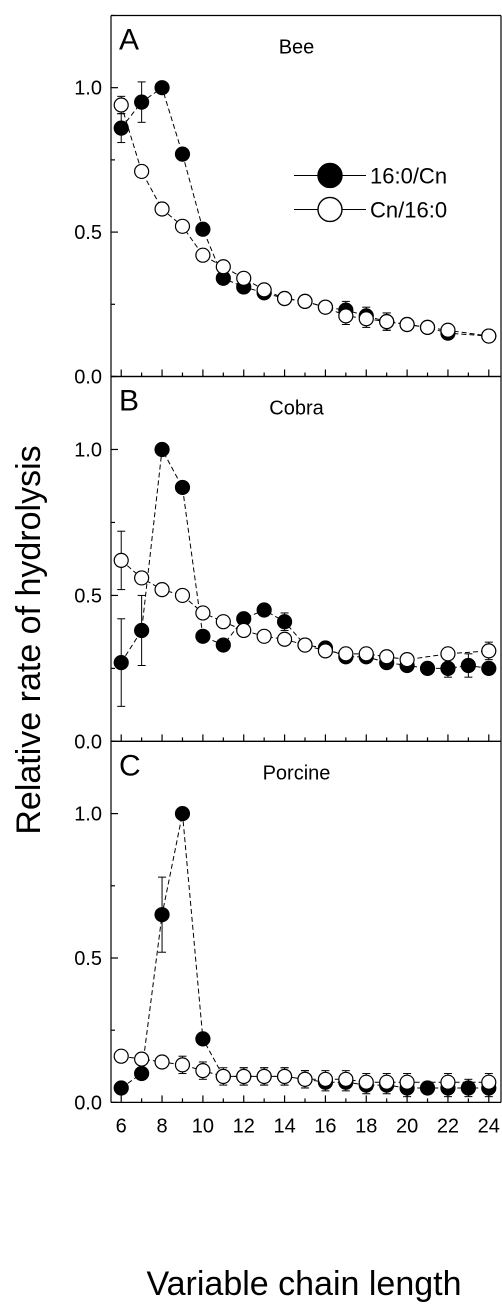 Image resolution: width=502 pixels, height=1310 pixels. What do you see at coordinates (203, 1126) in the screenshot?
I see `x-tick-label: 10` at bounding box center [203, 1126].